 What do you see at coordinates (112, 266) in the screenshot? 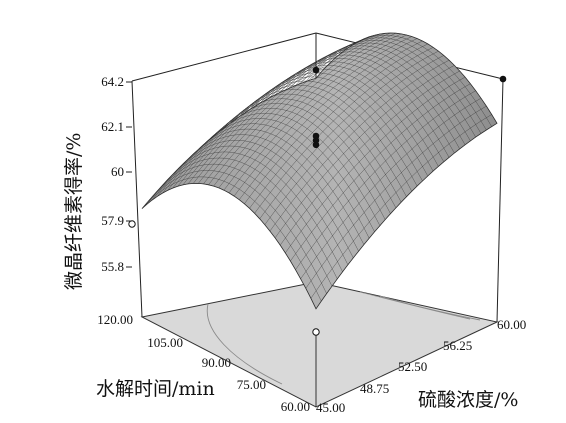
I see `z-tick-label: 55.8` at bounding box center [112, 266].